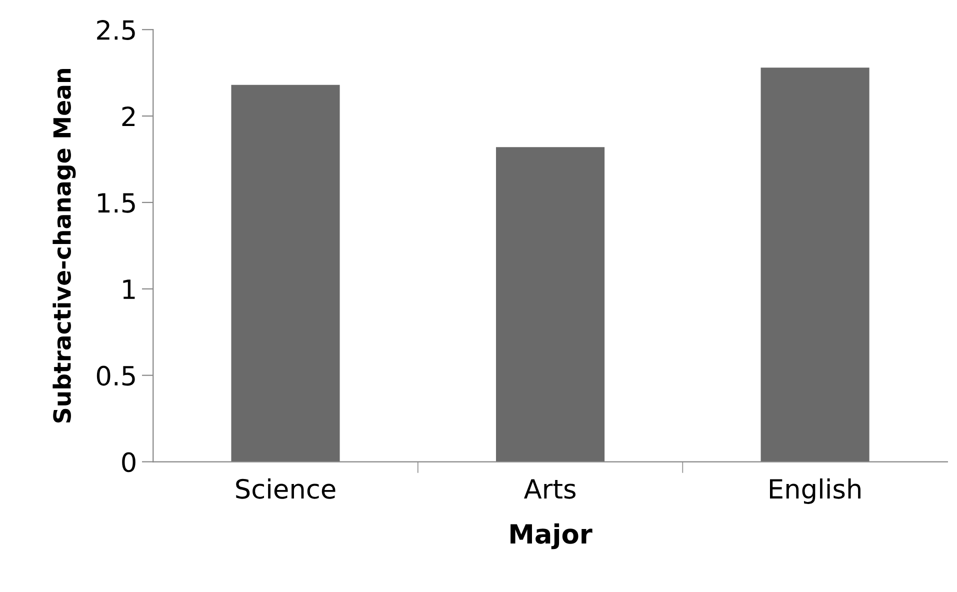 Image resolution: width=957 pixels, height=592 pixels. Describe the element at coordinates (129, 462) in the screenshot. I see `y-tick-label: 0` at that location.